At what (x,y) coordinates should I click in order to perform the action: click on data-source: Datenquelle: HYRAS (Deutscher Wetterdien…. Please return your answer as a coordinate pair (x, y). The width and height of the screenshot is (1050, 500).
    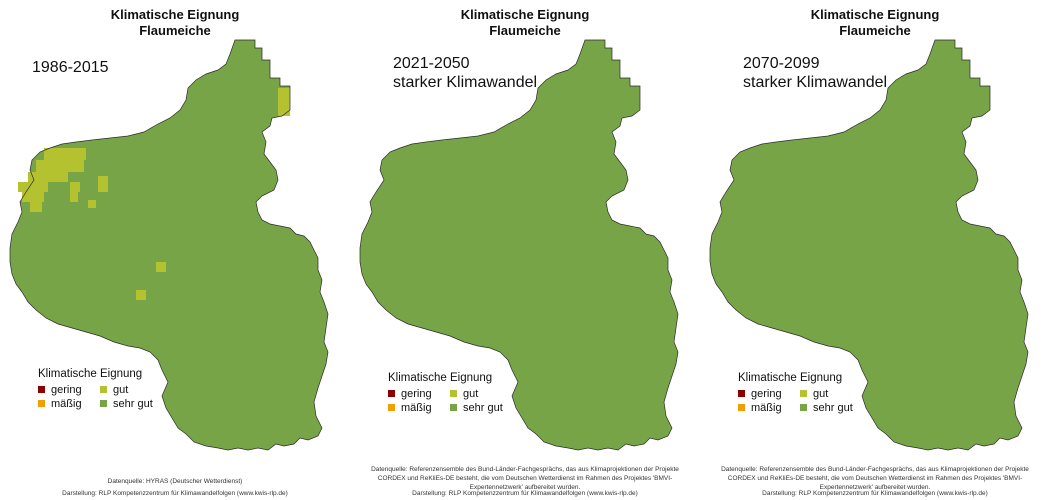
    Looking at the image, I should click on (175, 481).